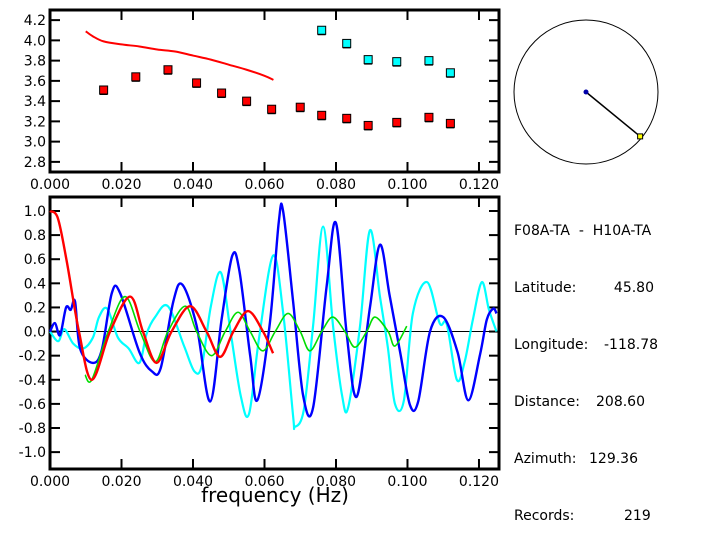 This screenshot has width=702, height=545. I want to click on y-tick-label: 3.0, so click(35, 143).